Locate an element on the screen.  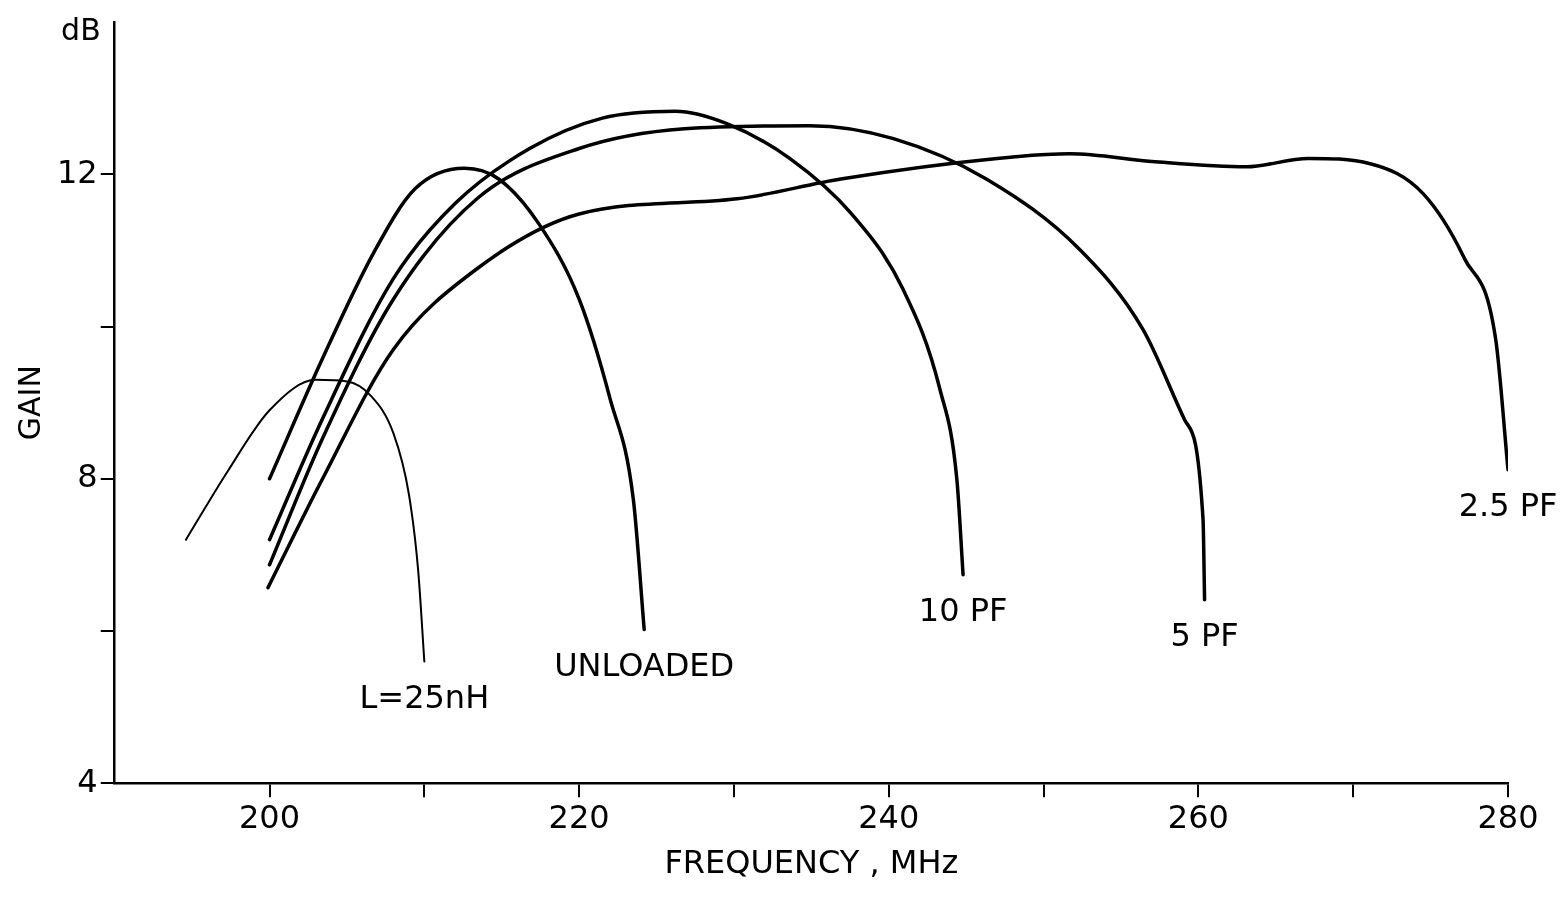
x-axis-title: FREQUENCY , MHz is located at coordinates (811, 862).